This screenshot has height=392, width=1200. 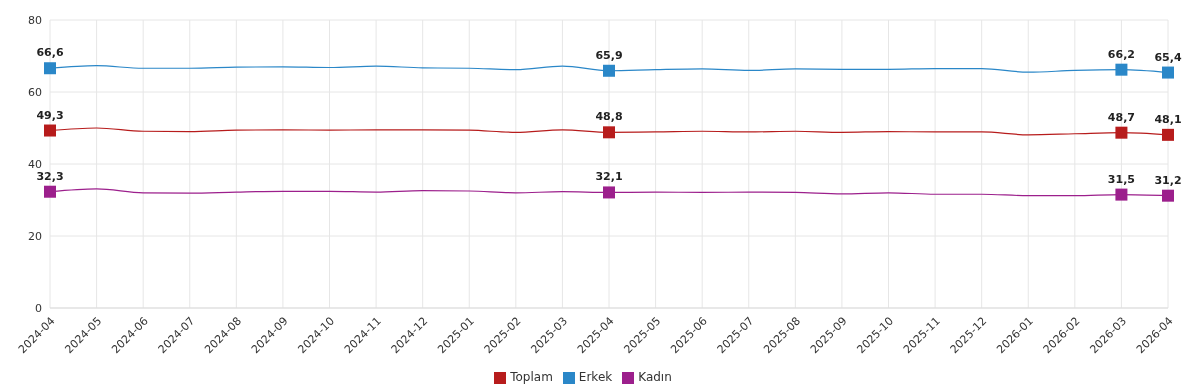 I want to click on data-label: 49,3, so click(x=50, y=115).